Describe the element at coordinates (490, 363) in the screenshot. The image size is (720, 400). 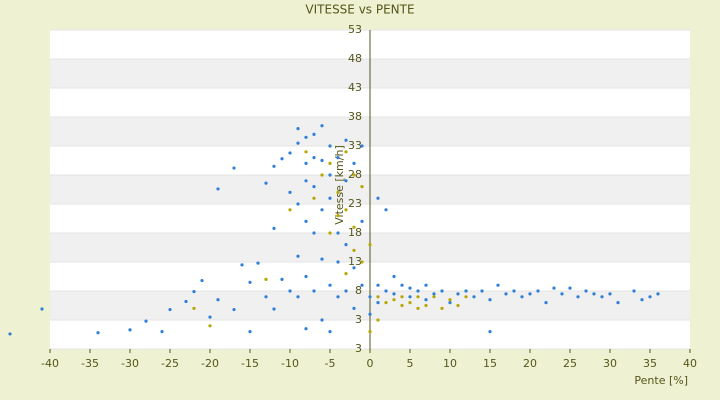
I see `x-tick-label: 15` at that location.